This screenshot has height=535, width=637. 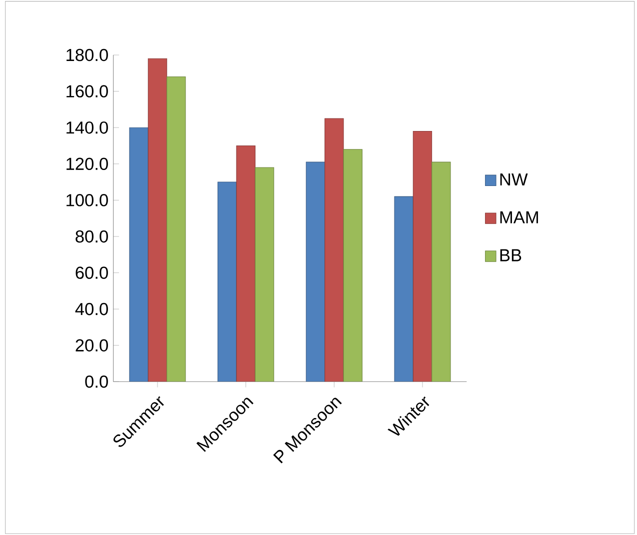 I want to click on y-tick-label: 40.0, so click(x=91, y=309).